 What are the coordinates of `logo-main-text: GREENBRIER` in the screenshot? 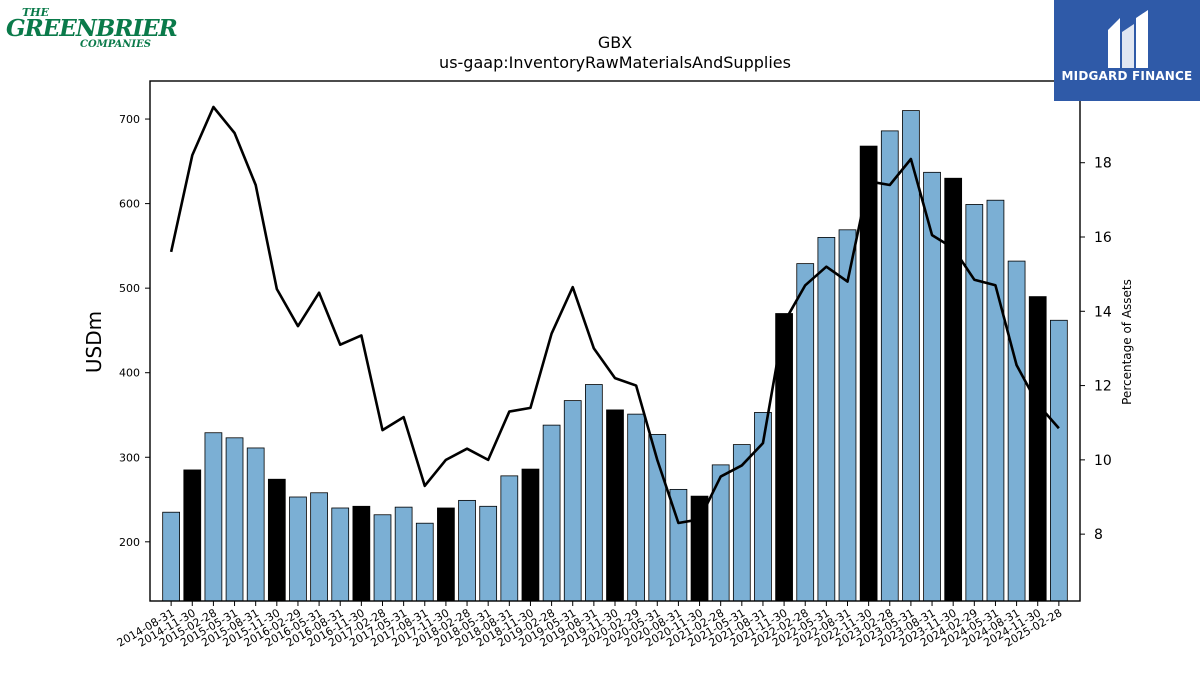 It's located at (92, 28).